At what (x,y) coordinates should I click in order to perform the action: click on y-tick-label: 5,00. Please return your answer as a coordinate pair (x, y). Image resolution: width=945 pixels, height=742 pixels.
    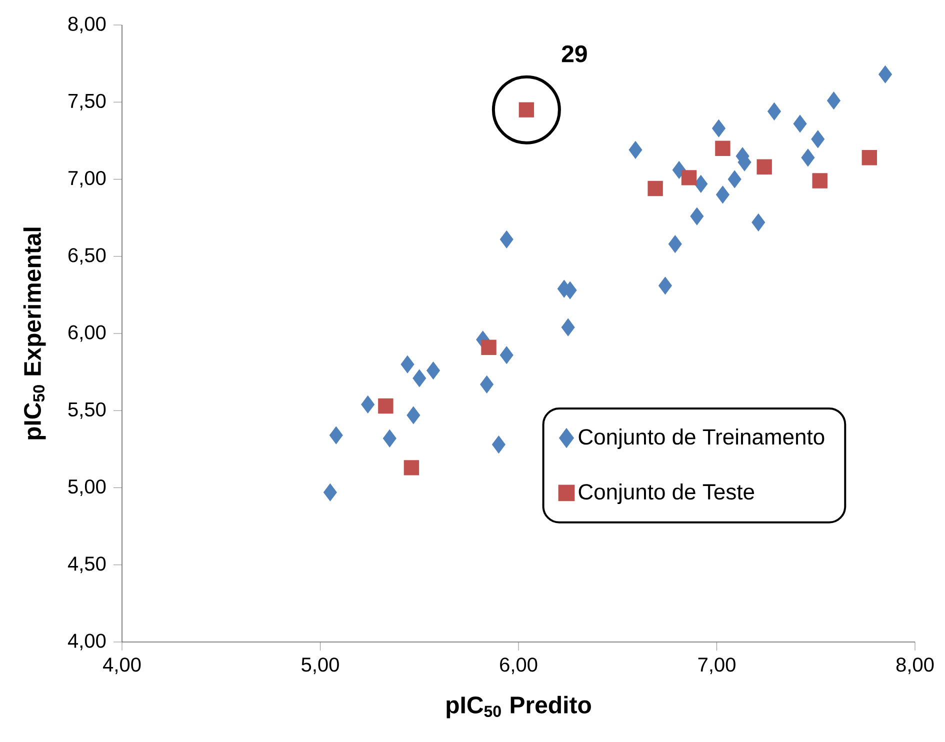
    Looking at the image, I should click on (87, 487).